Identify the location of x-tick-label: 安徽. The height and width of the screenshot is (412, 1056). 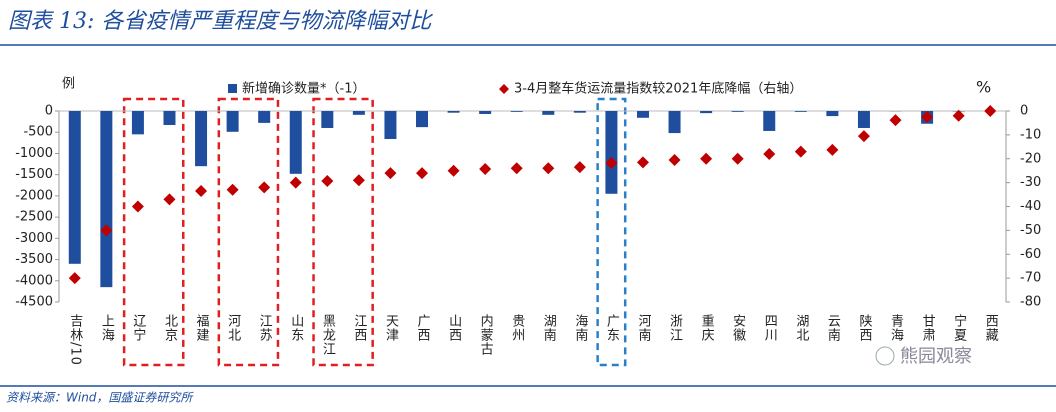
(738, 328).